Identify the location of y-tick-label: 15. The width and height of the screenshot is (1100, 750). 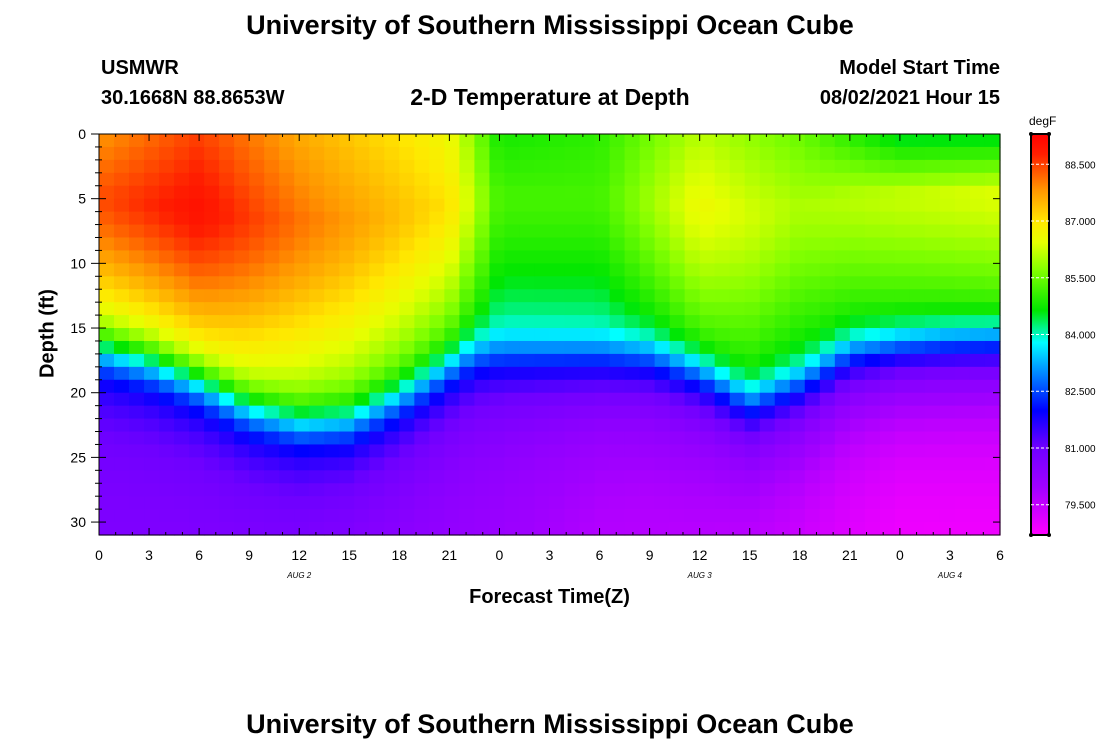
(78, 328).